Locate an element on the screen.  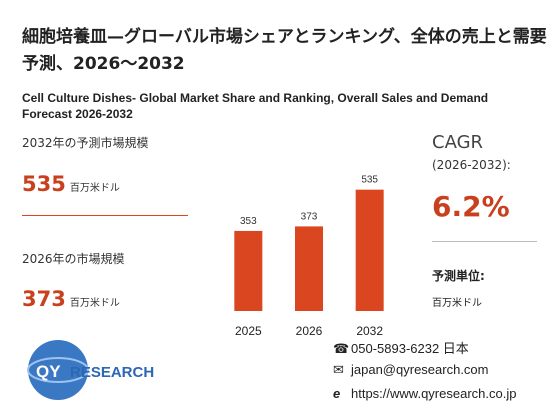
url: e https://www.qyresearch.co.jp is located at coordinates (424, 393).